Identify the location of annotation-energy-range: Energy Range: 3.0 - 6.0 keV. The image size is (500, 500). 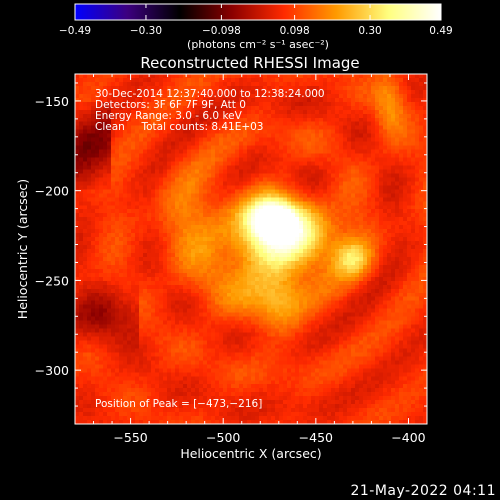
(169, 116).